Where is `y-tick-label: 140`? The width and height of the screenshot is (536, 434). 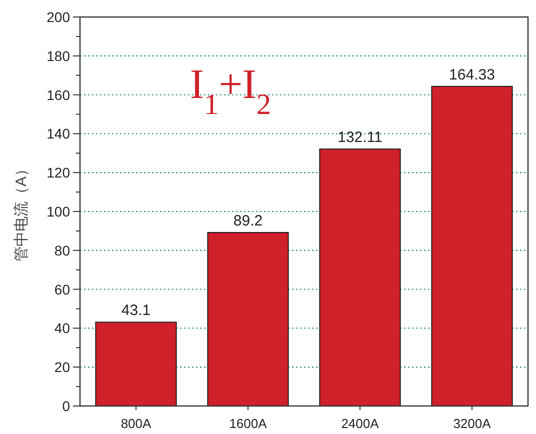
y-tick-label: 140 is located at coordinates (58, 134).